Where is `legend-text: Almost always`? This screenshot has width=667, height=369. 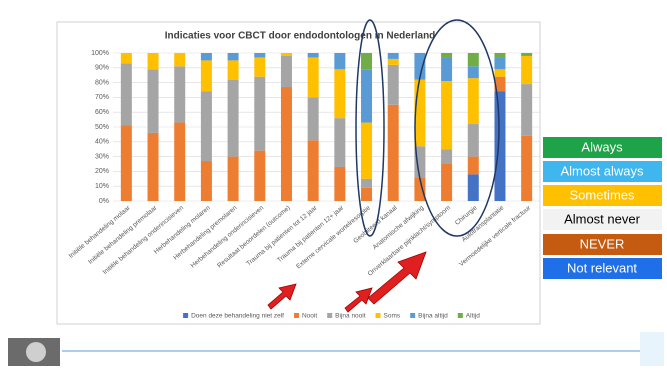 legend-text: Almost always is located at coordinates (602, 170).